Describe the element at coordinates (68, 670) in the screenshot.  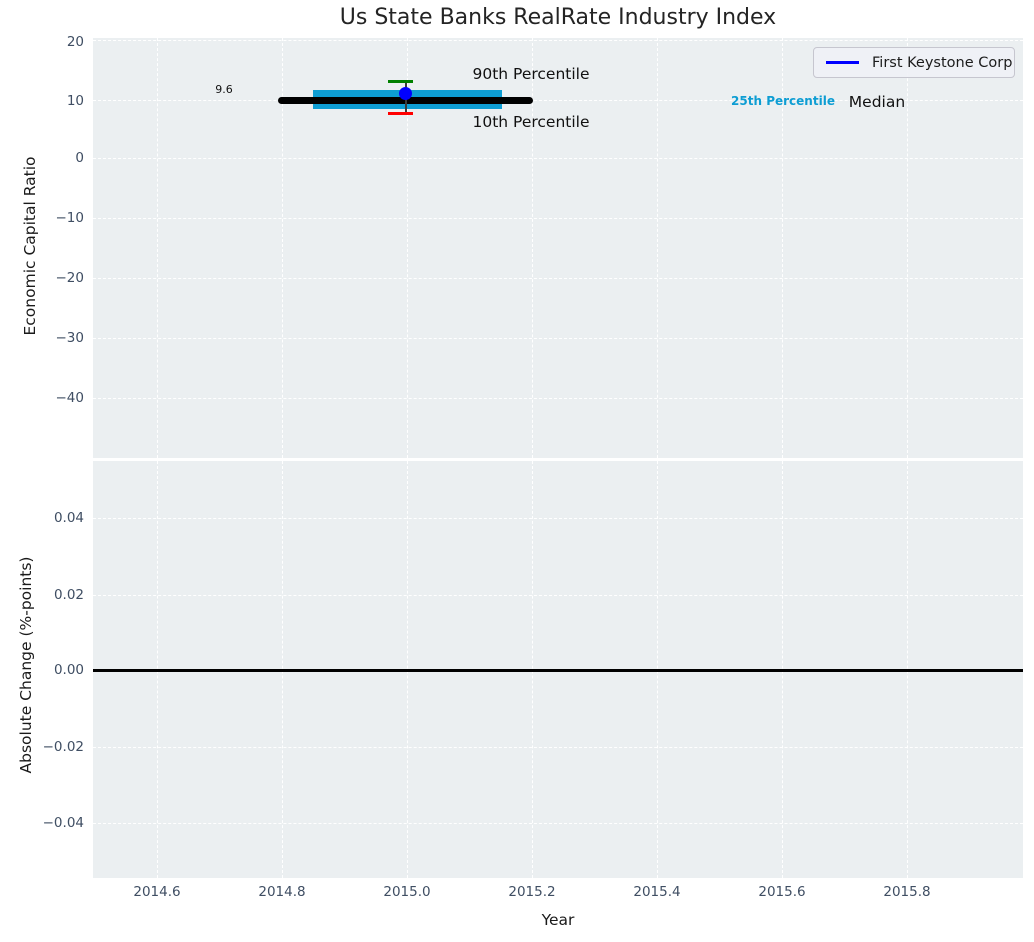
I see `ytick-label: 0.00` at that location.